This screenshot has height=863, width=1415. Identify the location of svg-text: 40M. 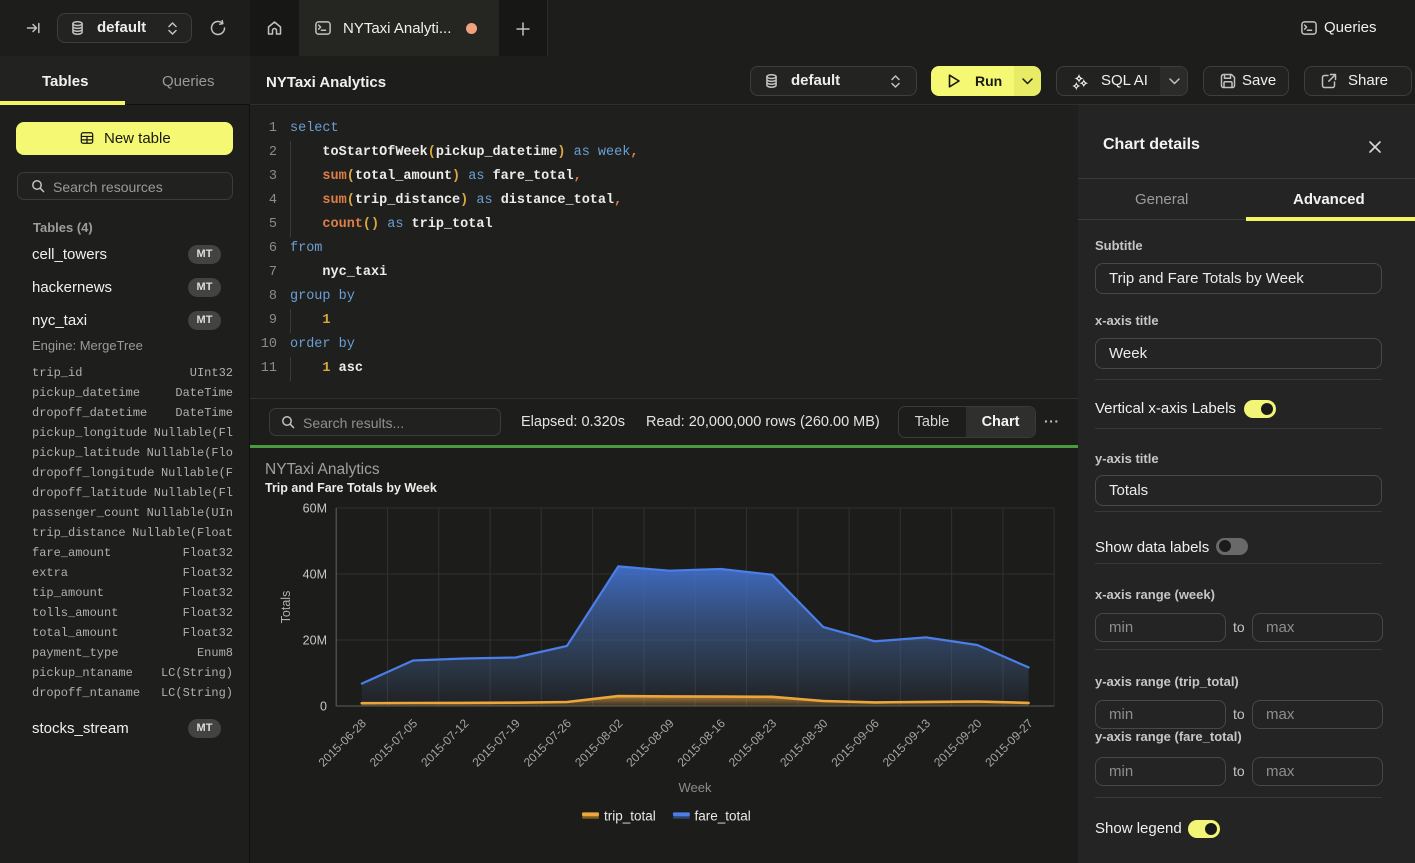
(315, 575).